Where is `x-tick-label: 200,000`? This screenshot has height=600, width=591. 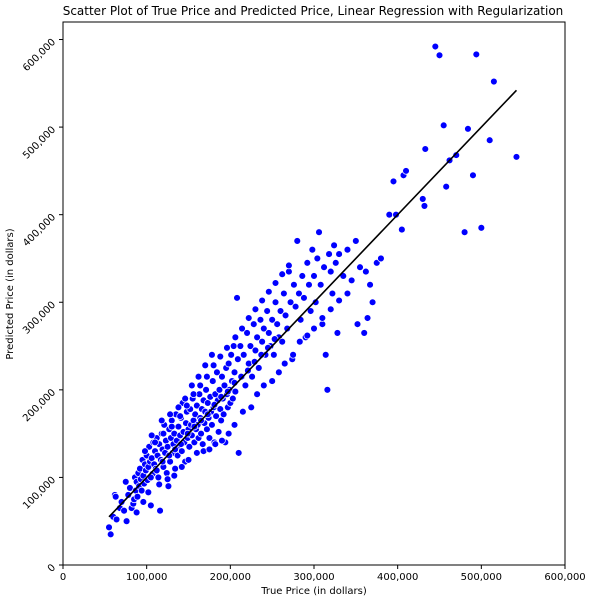 x-tick-label: 200,000 is located at coordinates (230, 577).